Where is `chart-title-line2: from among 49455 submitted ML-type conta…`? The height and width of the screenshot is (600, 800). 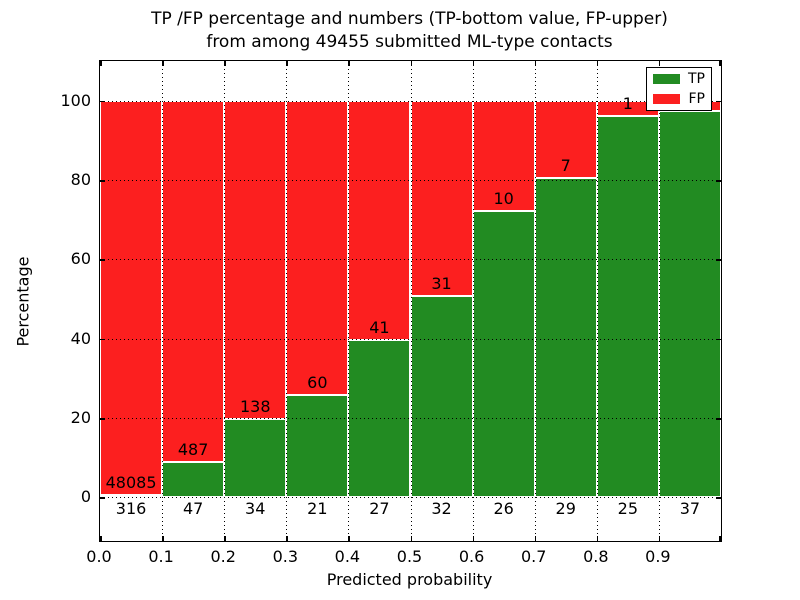
chart-title-line2: from among 49455 submitted ML-type conta… is located at coordinates (409, 42).